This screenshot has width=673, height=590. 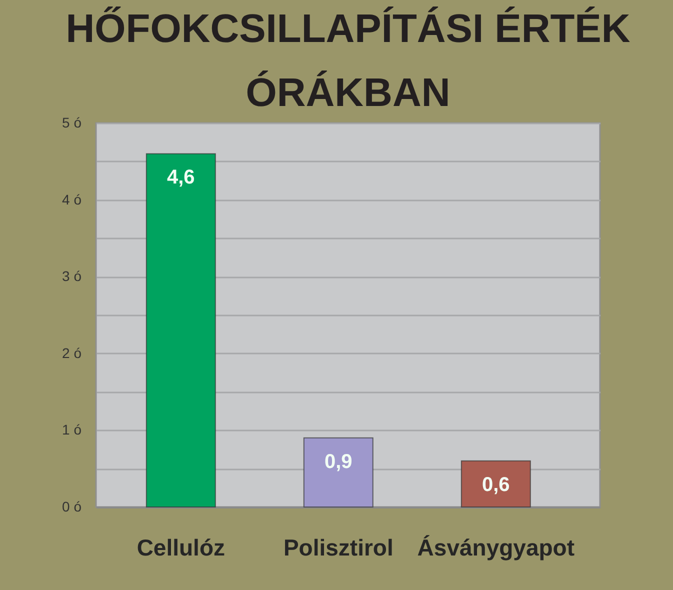 I want to click on y-tick-label: 4 ó, so click(x=72, y=199).